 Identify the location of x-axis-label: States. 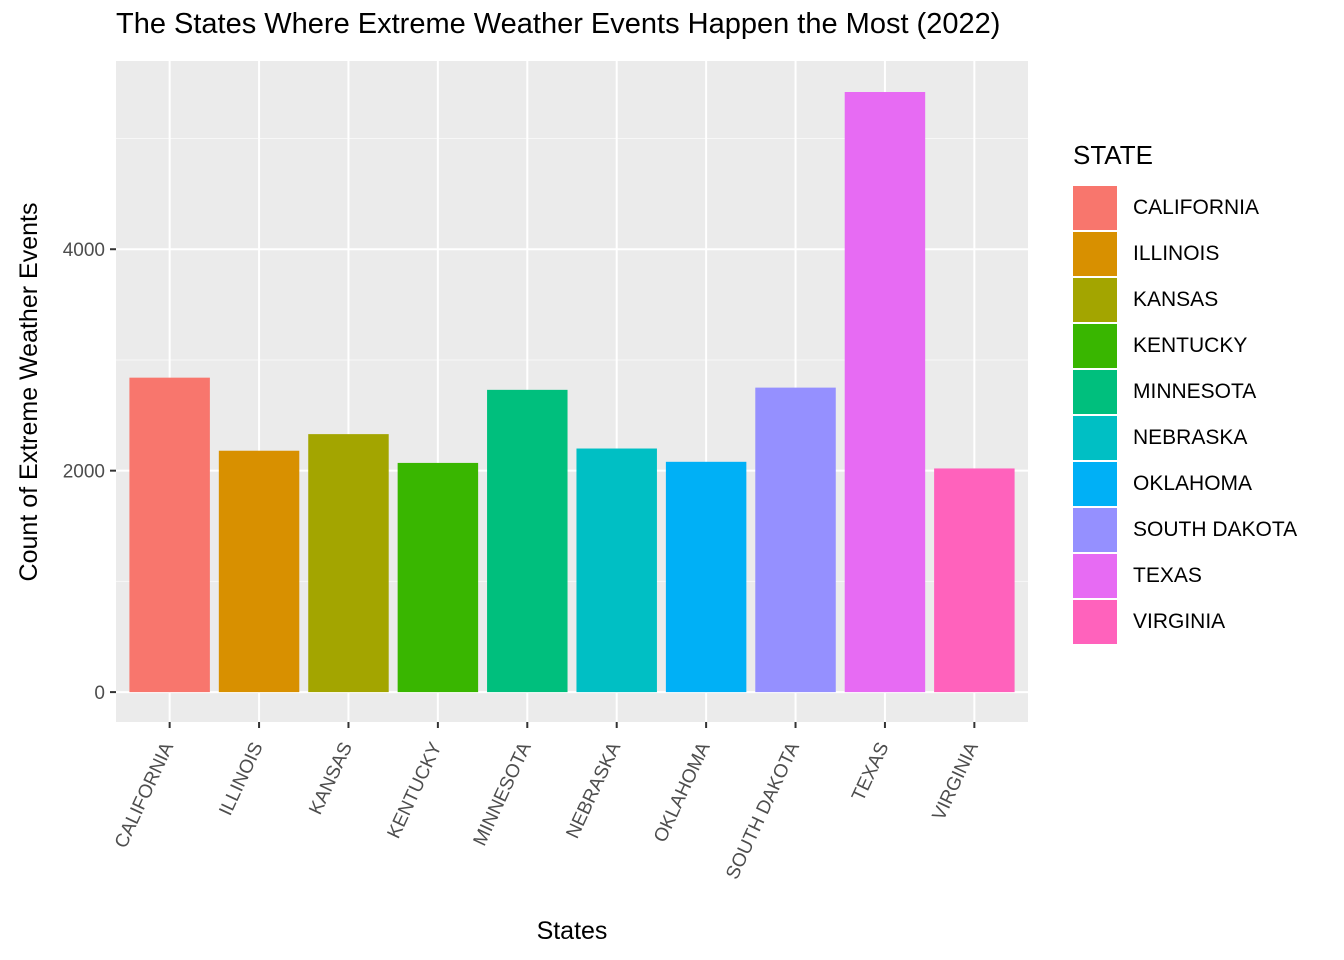
(572, 931).